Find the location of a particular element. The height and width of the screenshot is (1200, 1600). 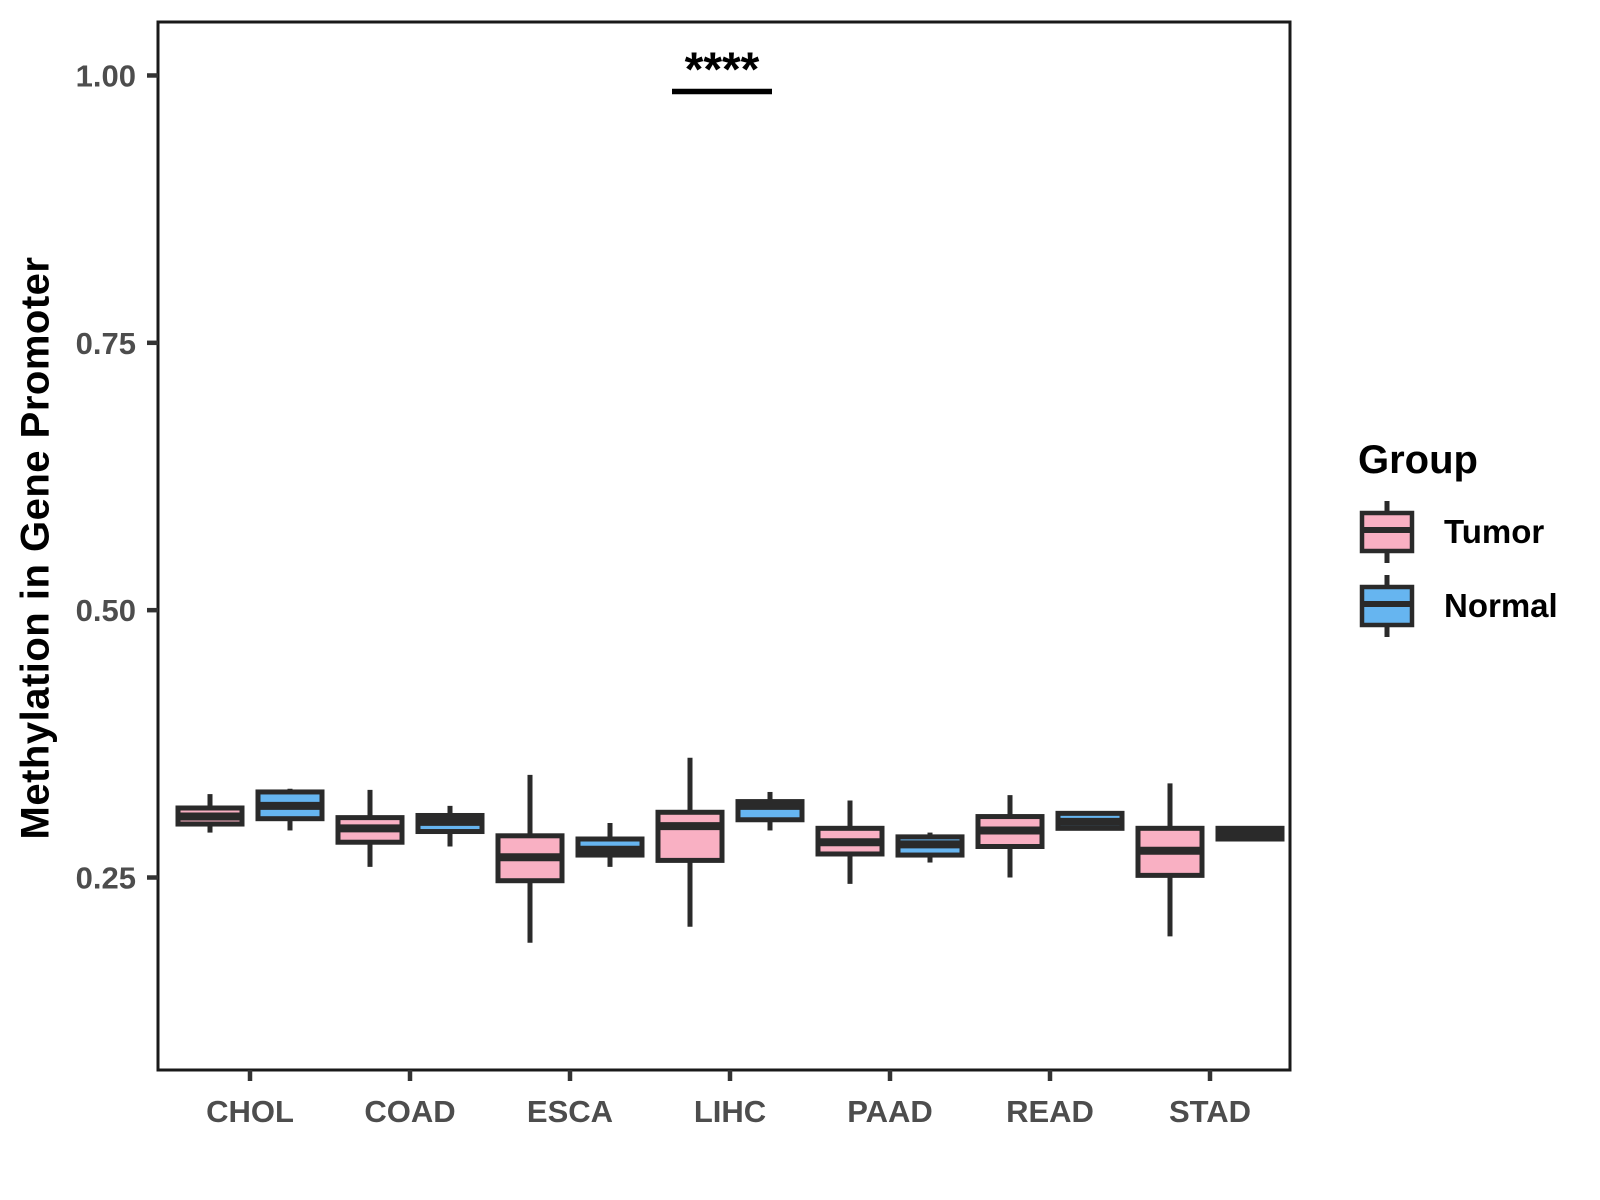

legend-item-normal: Normal is located at coordinates (1471, 606).